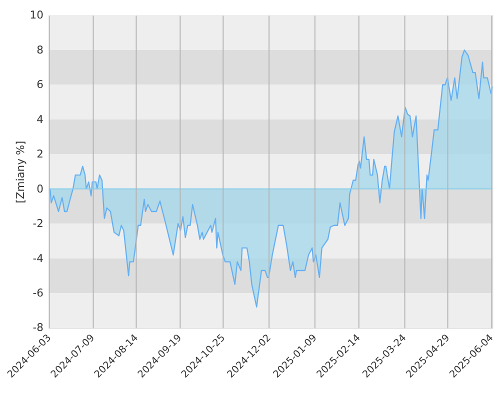 This screenshot has width=500, height=400. I want to click on y-tick-label: 0, so click(40, 189).